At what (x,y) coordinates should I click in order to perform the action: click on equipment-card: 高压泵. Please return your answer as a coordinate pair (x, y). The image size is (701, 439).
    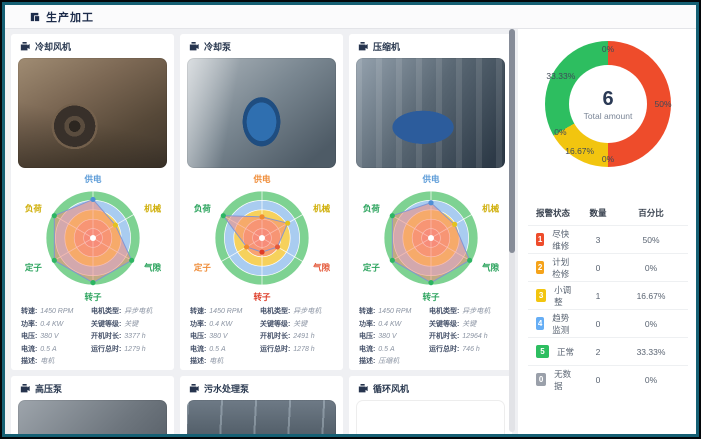
    Looking at the image, I should click on (92, 405).